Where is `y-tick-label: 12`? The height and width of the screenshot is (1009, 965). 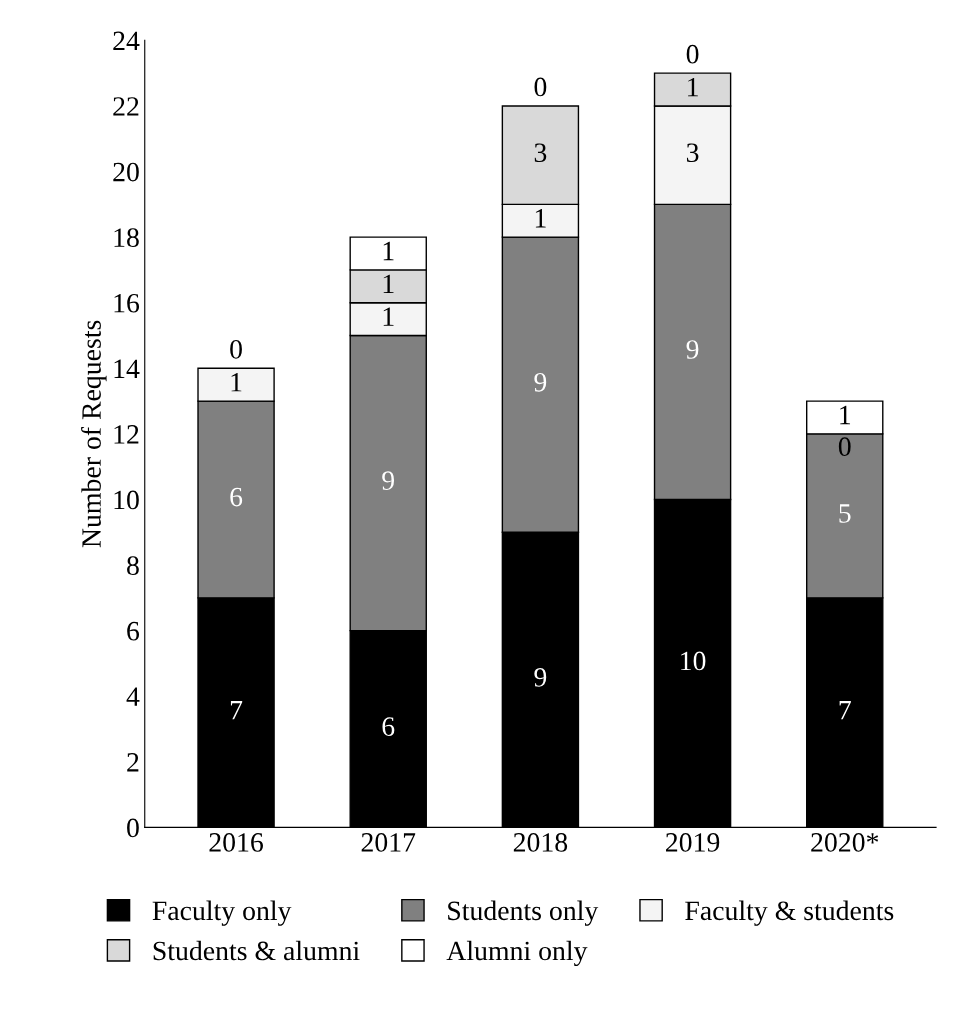 y-tick-label: 12 is located at coordinates (126, 434).